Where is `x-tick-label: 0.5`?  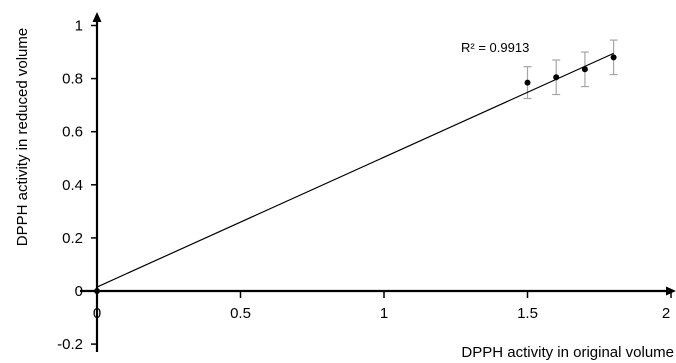
x-tick-label: 0.5 is located at coordinates (240, 313).